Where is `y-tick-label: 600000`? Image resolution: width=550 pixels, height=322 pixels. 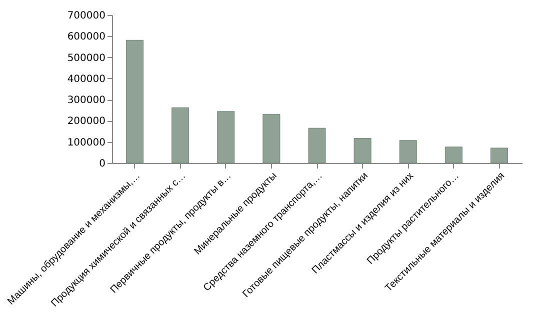
y-tick-label: 600000 is located at coordinates (86, 37).